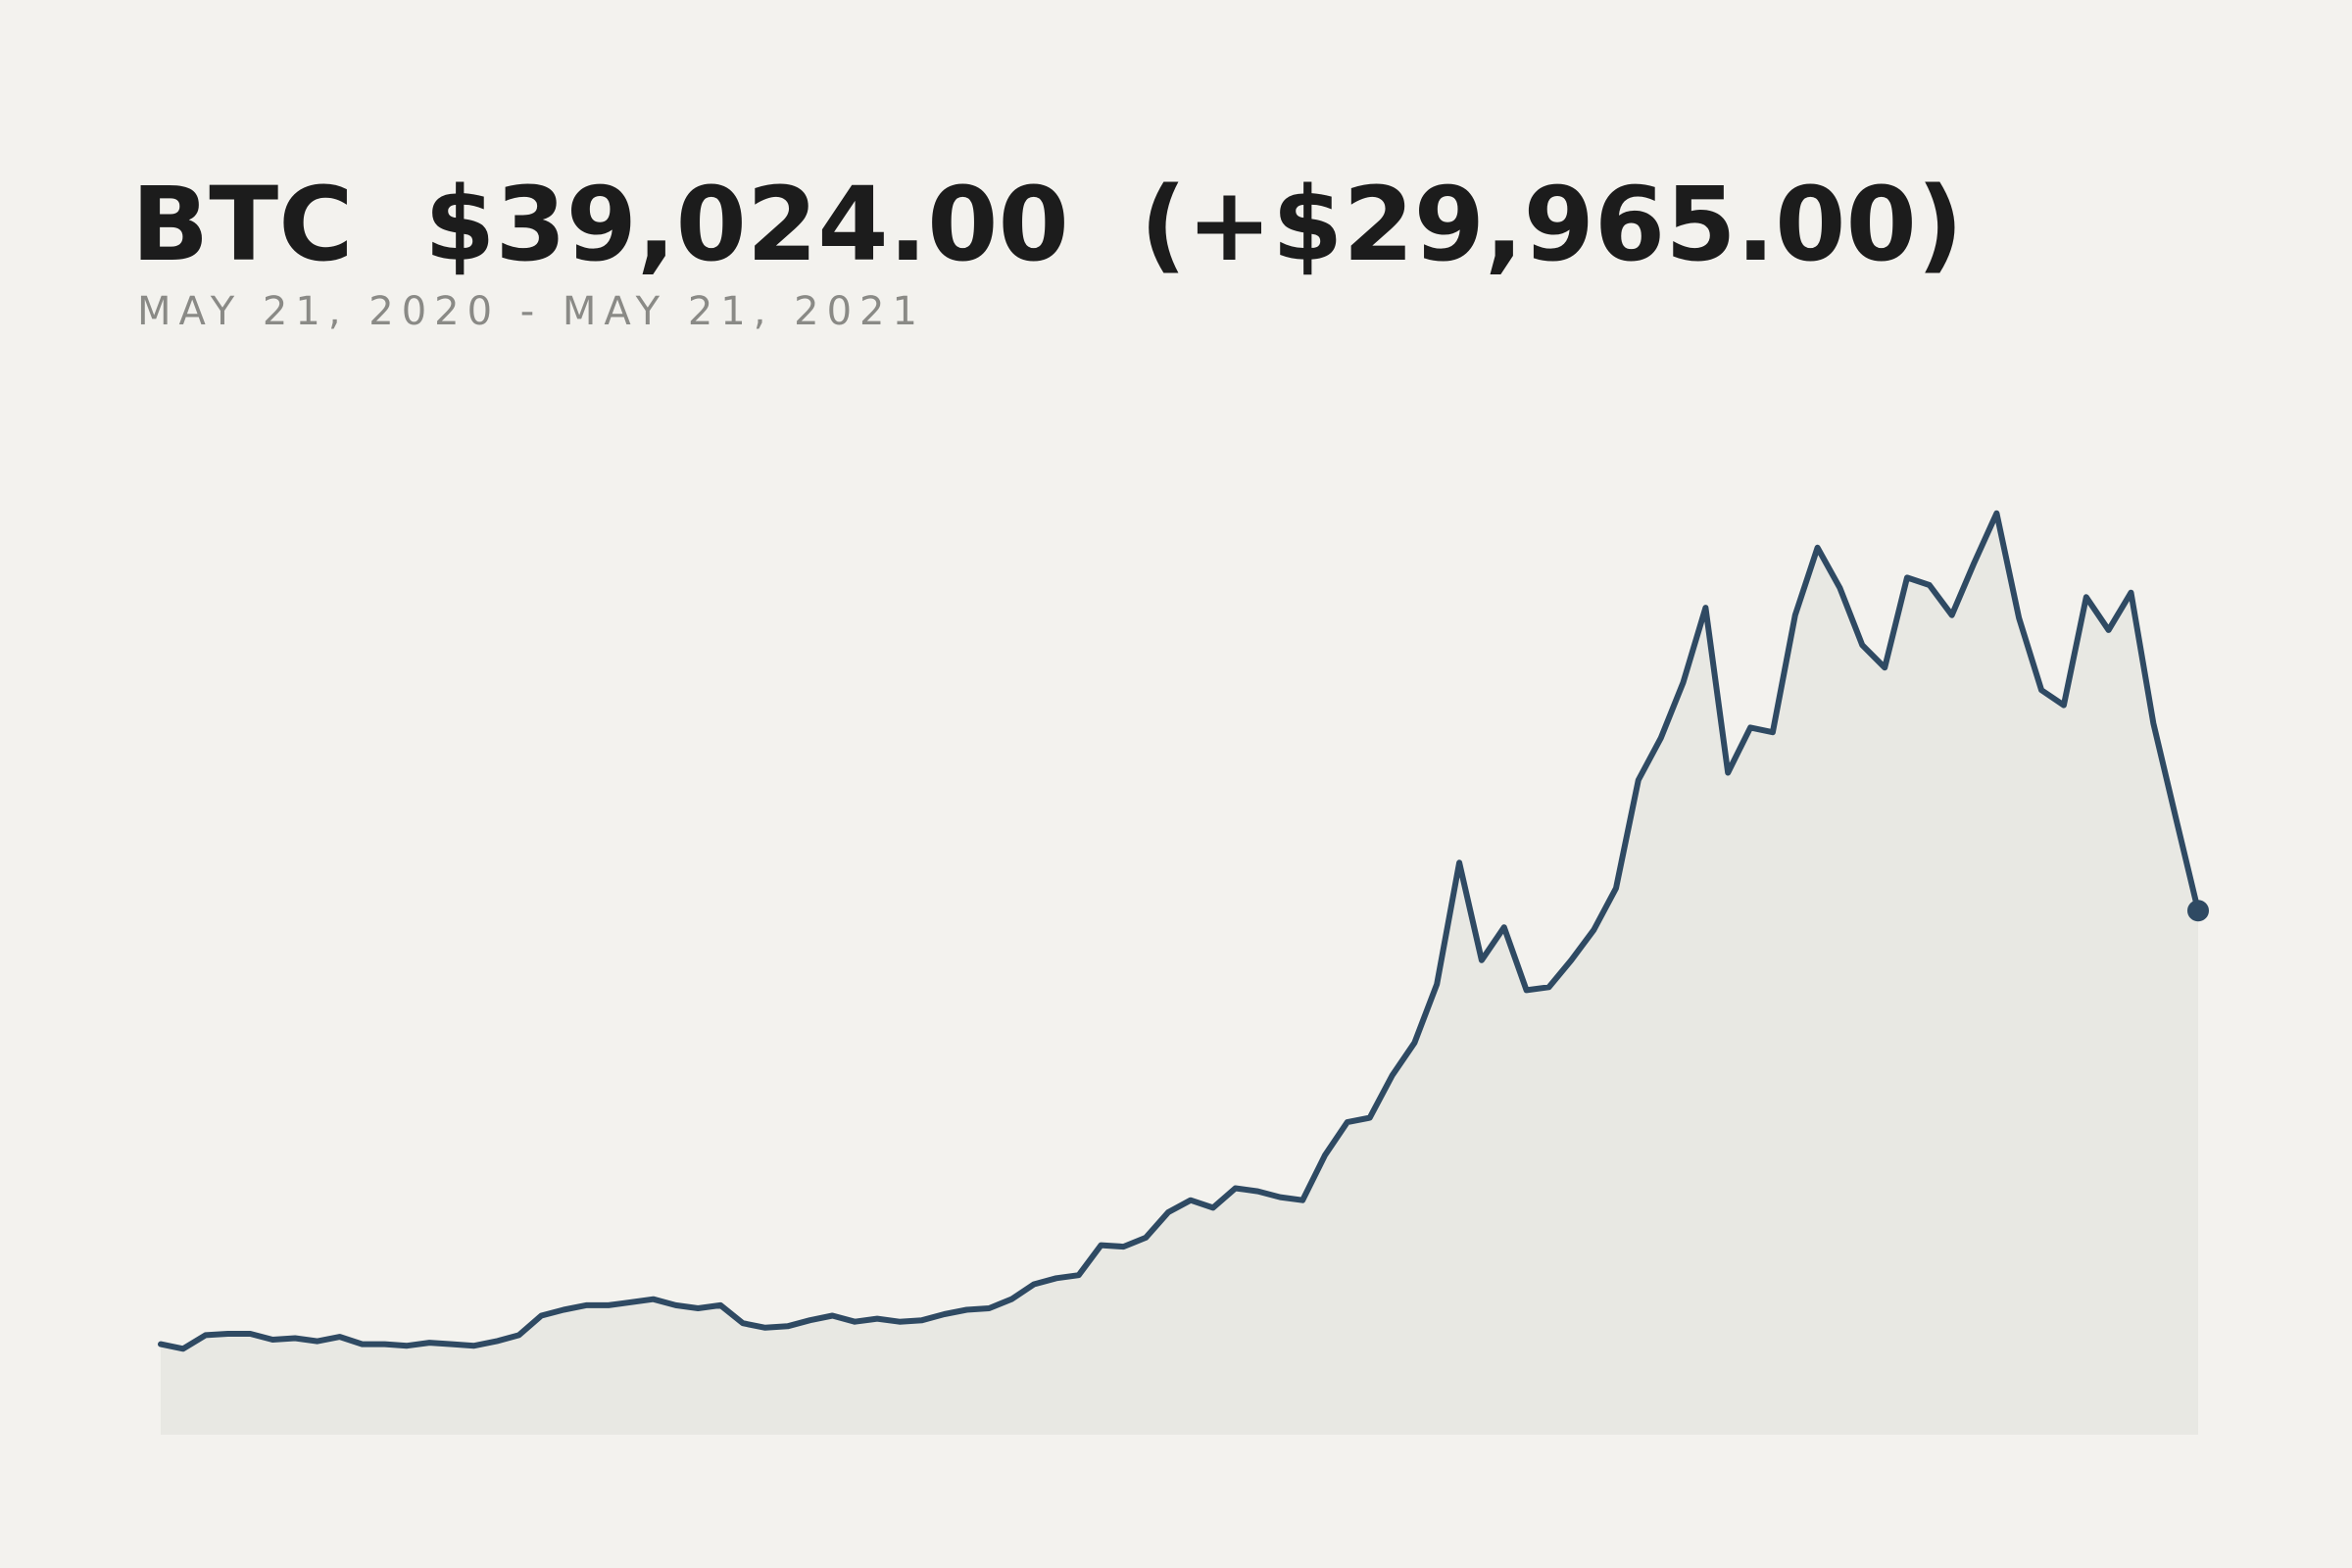 The height and width of the screenshot is (1568, 2352). What do you see at coordinates (531, 311) in the screenshot?
I see `chart-subtitle: MAY 21, 2020 - MAY 21, 2021` at bounding box center [531, 311].